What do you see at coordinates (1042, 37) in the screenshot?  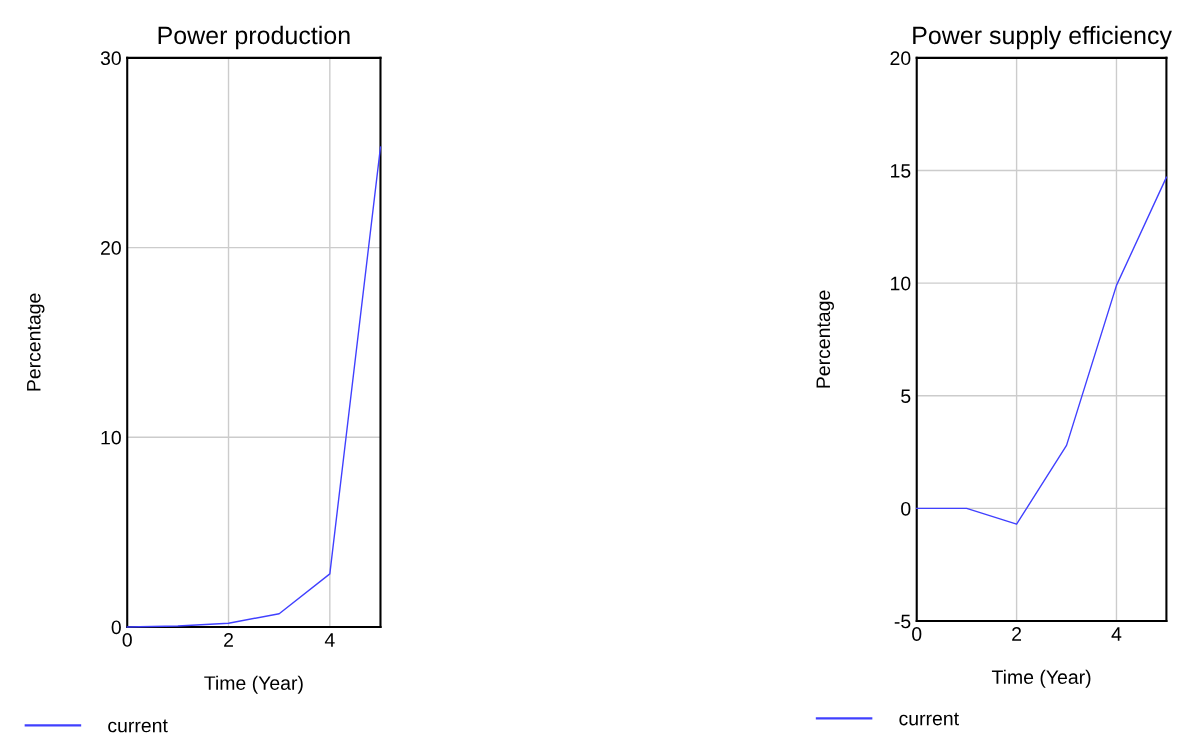 I see `chart-title: Power supply efficiency` at bounding box center [1042, 37].